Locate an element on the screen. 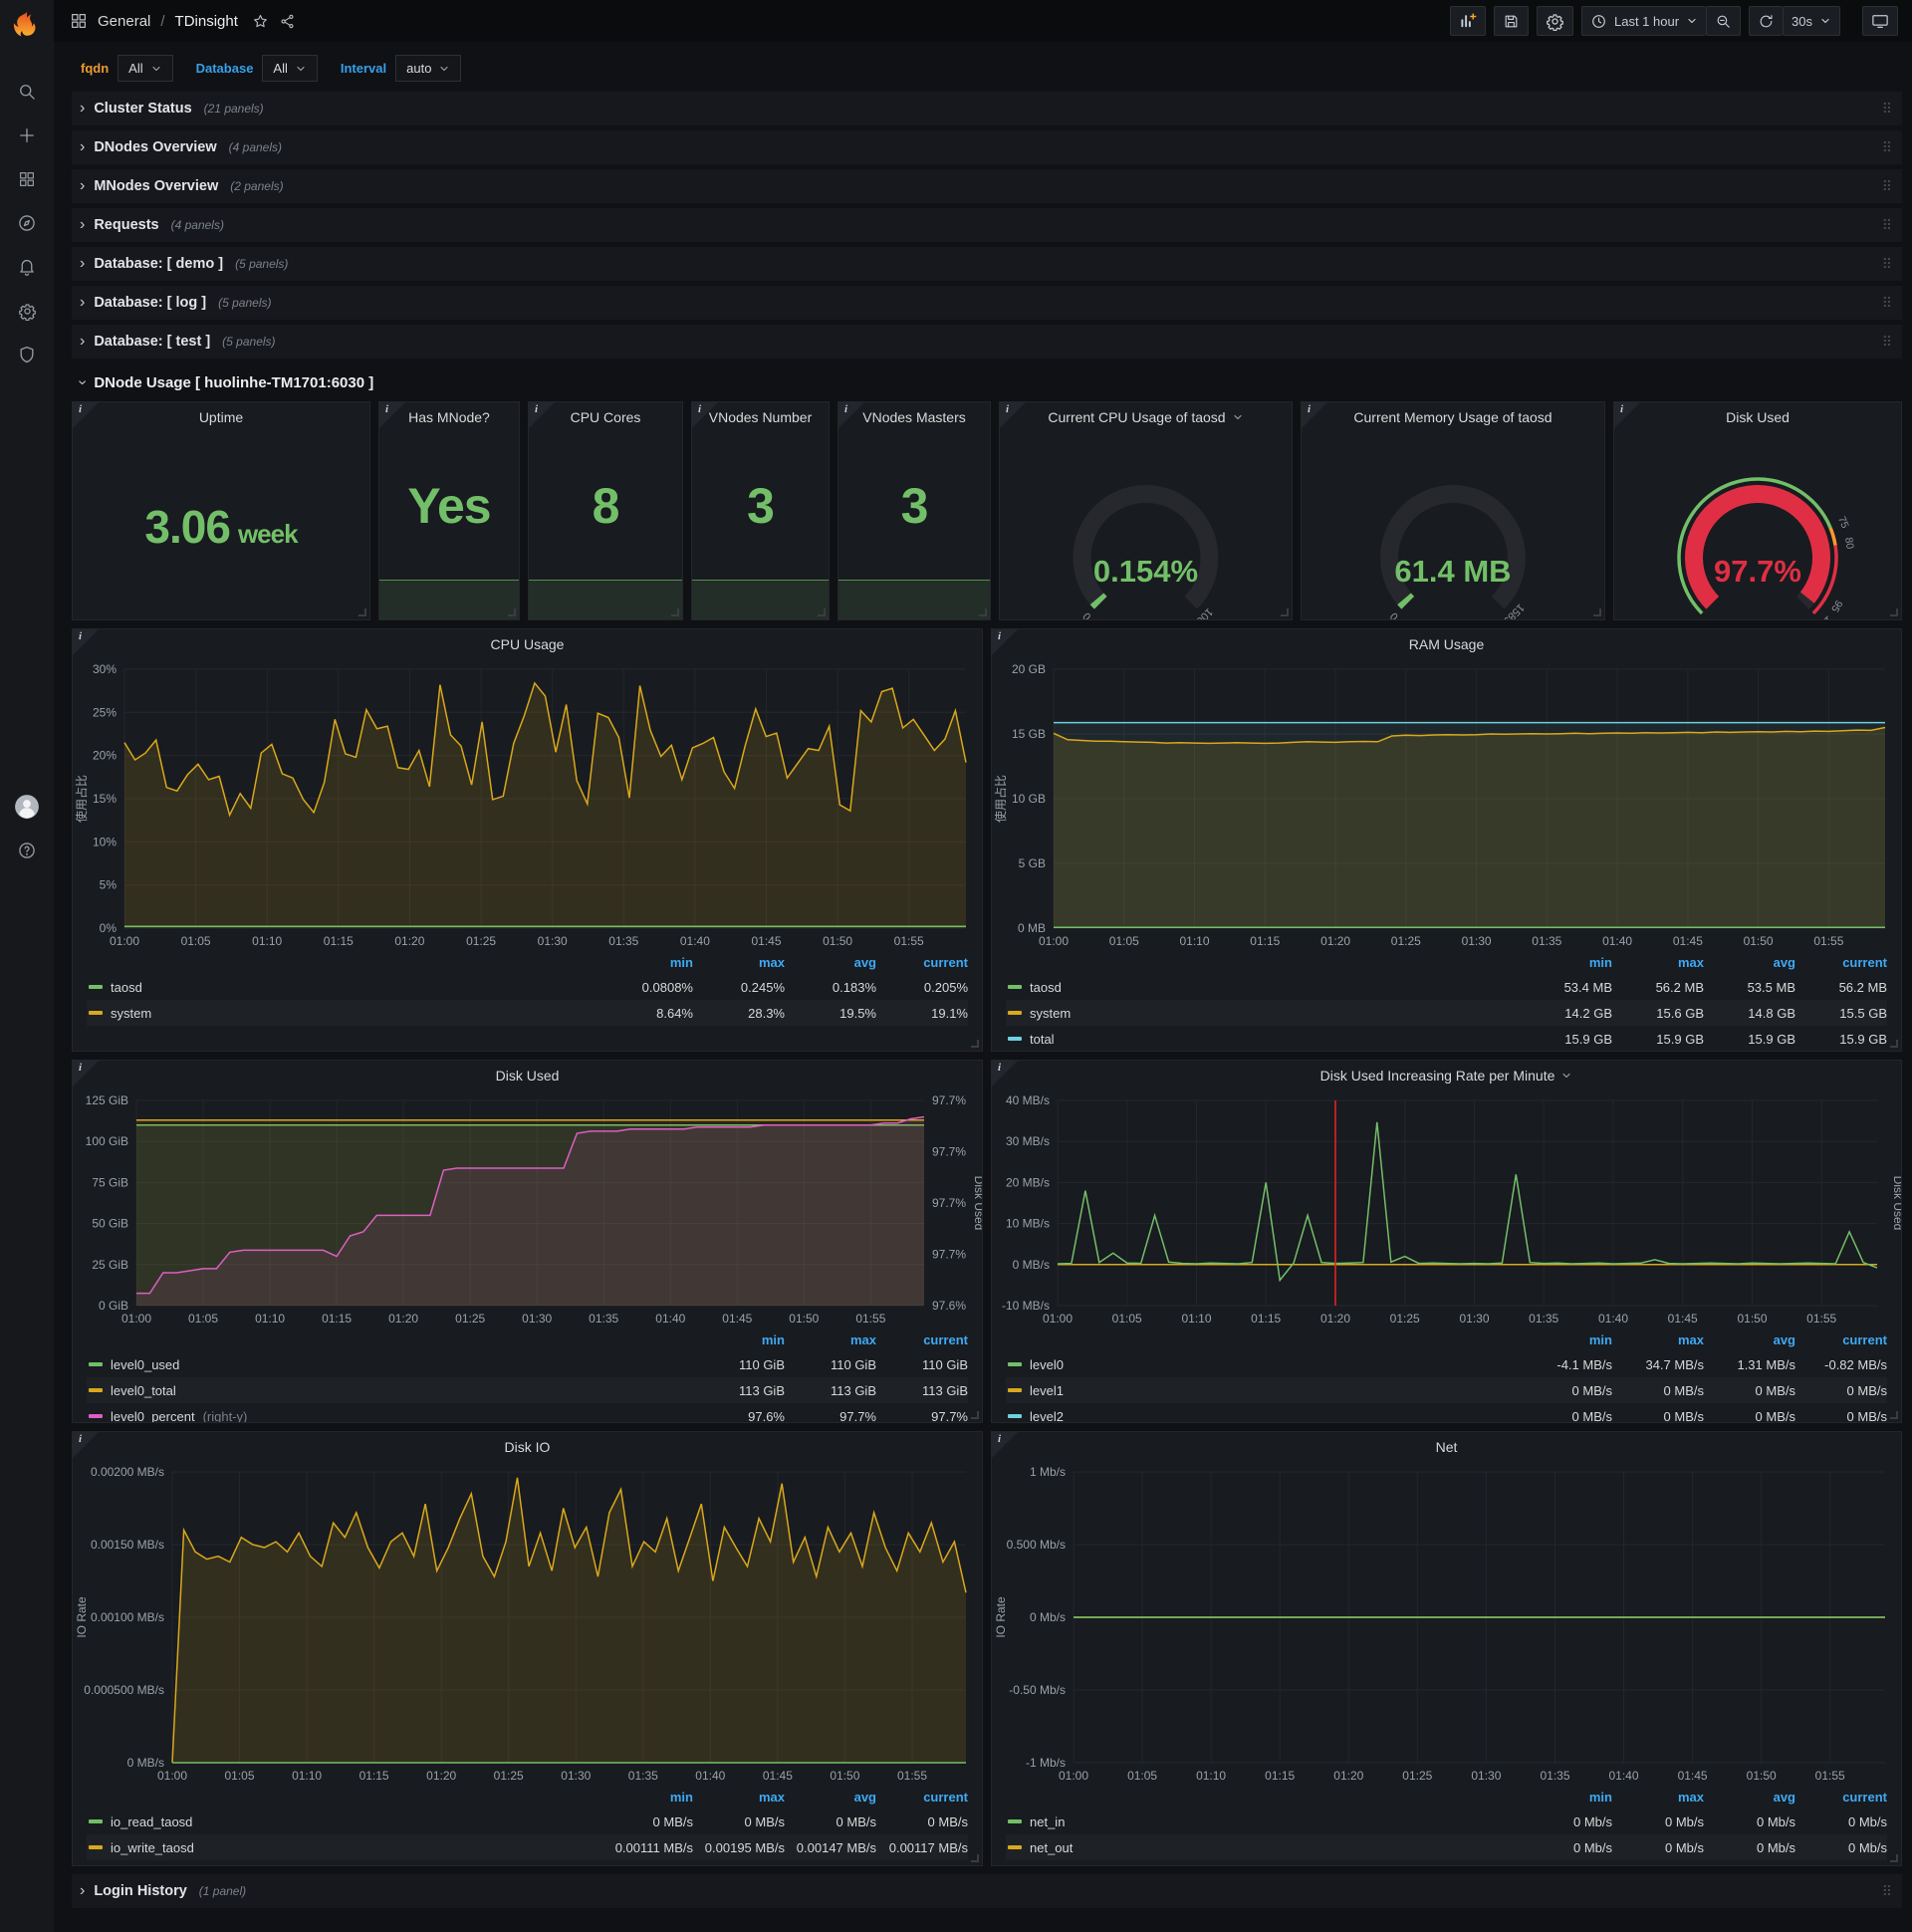 The height and width of the screenshot is (1932, 1912). panel-title: Disk IO is located at coordinates (527, 1447).